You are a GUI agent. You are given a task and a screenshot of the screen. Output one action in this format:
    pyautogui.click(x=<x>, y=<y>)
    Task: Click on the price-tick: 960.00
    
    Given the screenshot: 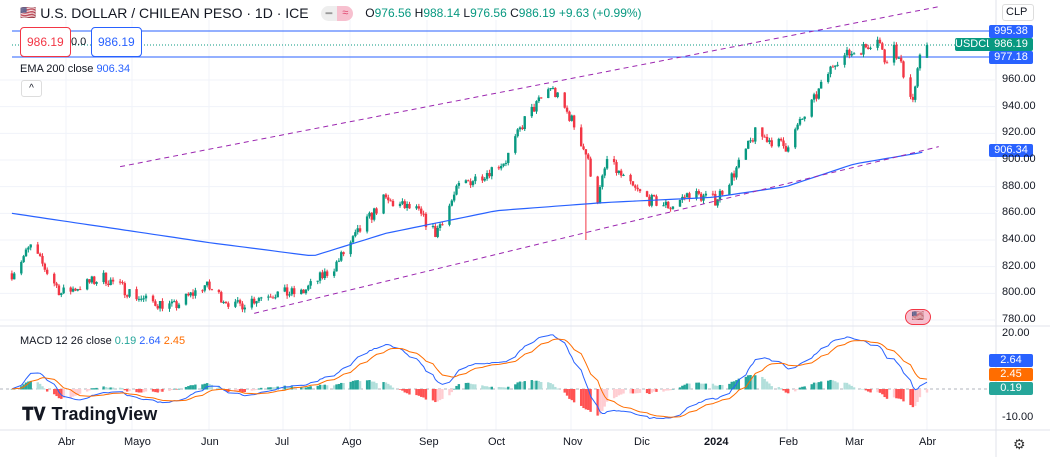 What is the action you would take?
    pyautogui.click(x=1019, y=79)
    